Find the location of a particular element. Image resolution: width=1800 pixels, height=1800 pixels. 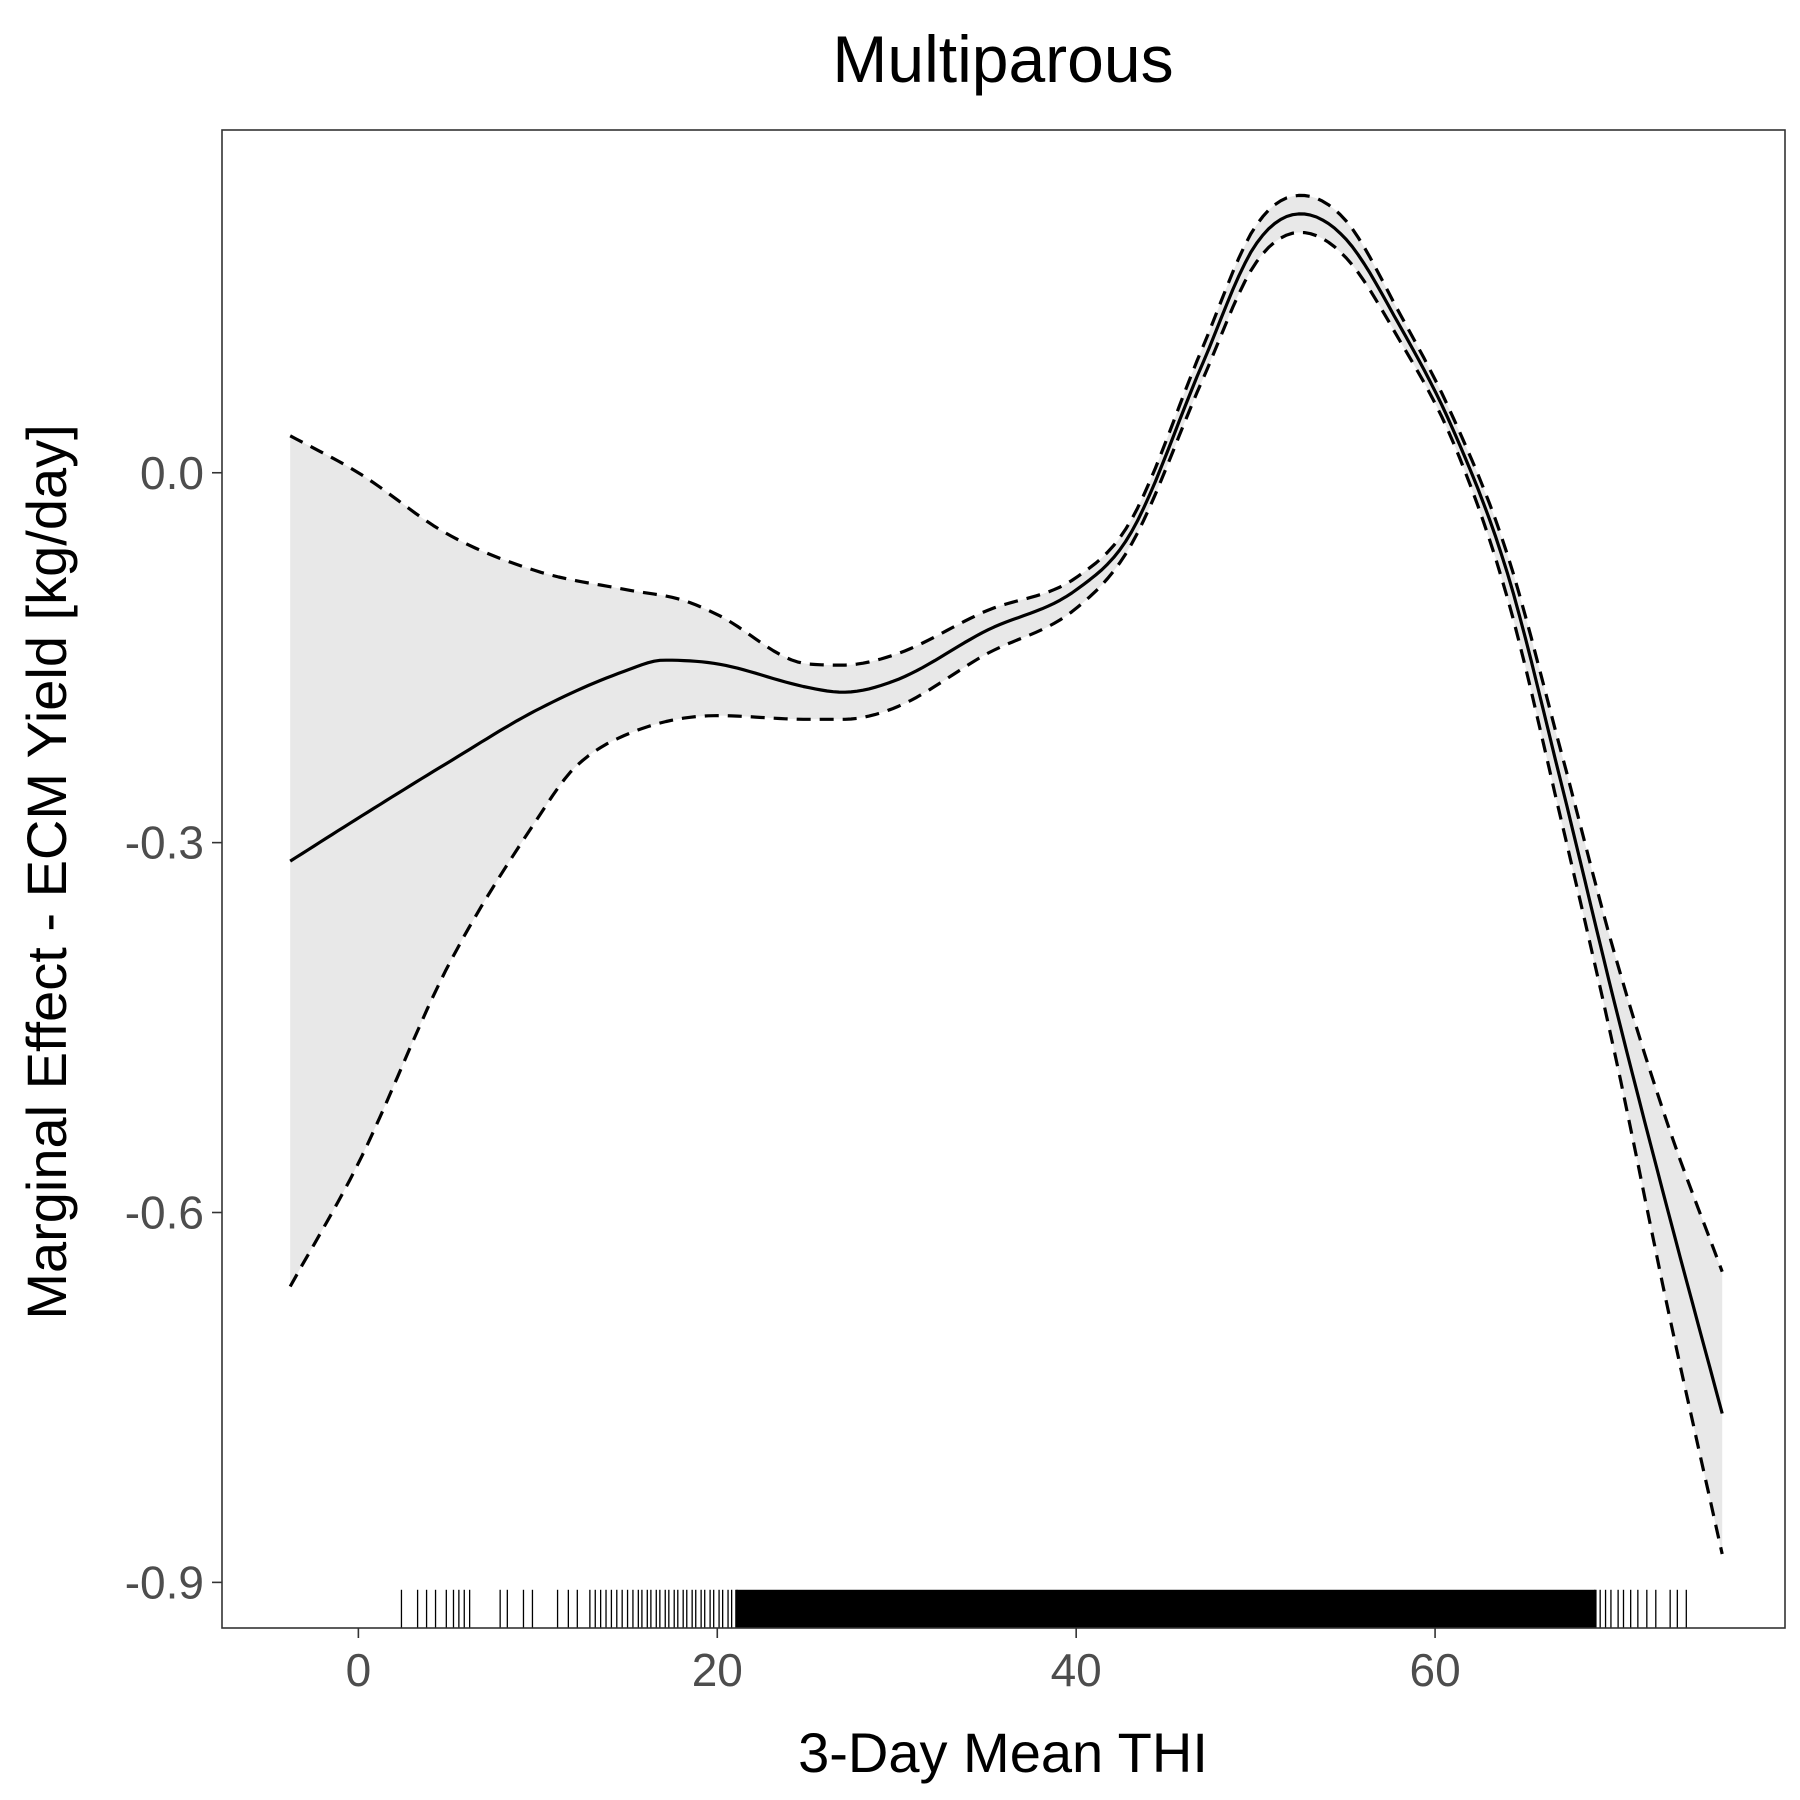

x-tick-label: 60 is located at coordinates (1434, 1670).